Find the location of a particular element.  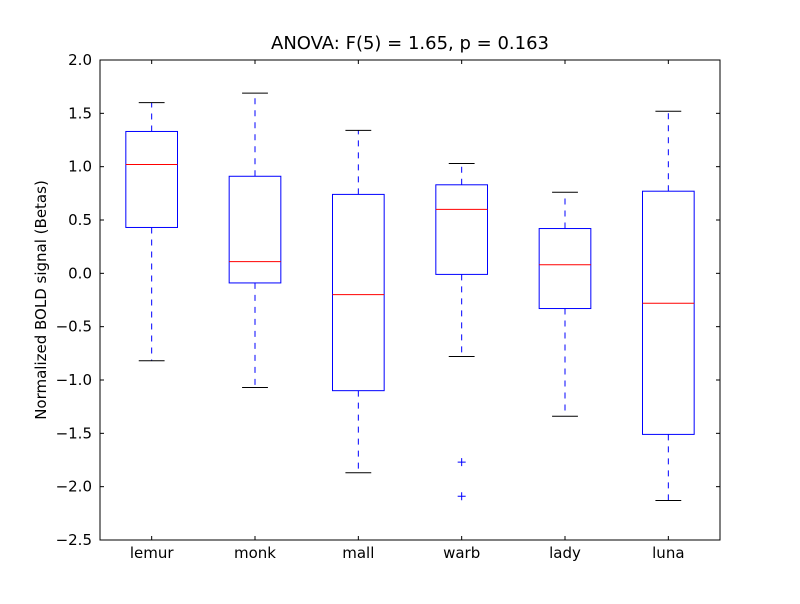

y-tick-label: −0.5 is located at coordinates (74, 327).